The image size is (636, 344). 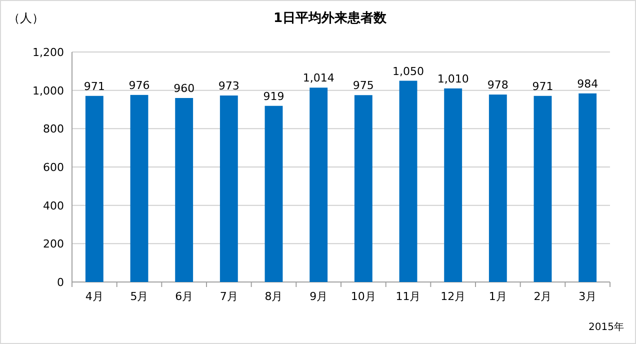 What do you see at coordinates (273, 296) in the screenshot?
I see `x-tick-label: 8月` at bounding box center [273, 296].